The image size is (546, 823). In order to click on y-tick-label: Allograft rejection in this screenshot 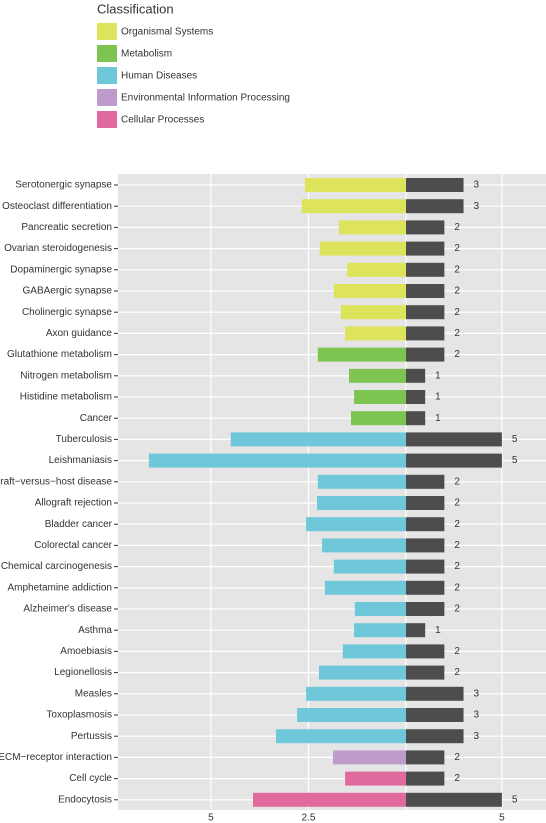, I will do `click(73, 503)`.